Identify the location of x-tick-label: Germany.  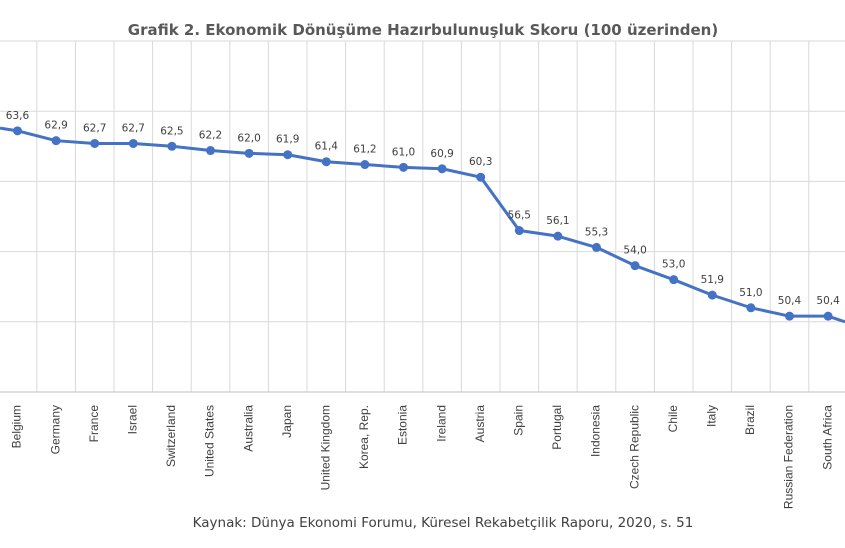
(55, 429).